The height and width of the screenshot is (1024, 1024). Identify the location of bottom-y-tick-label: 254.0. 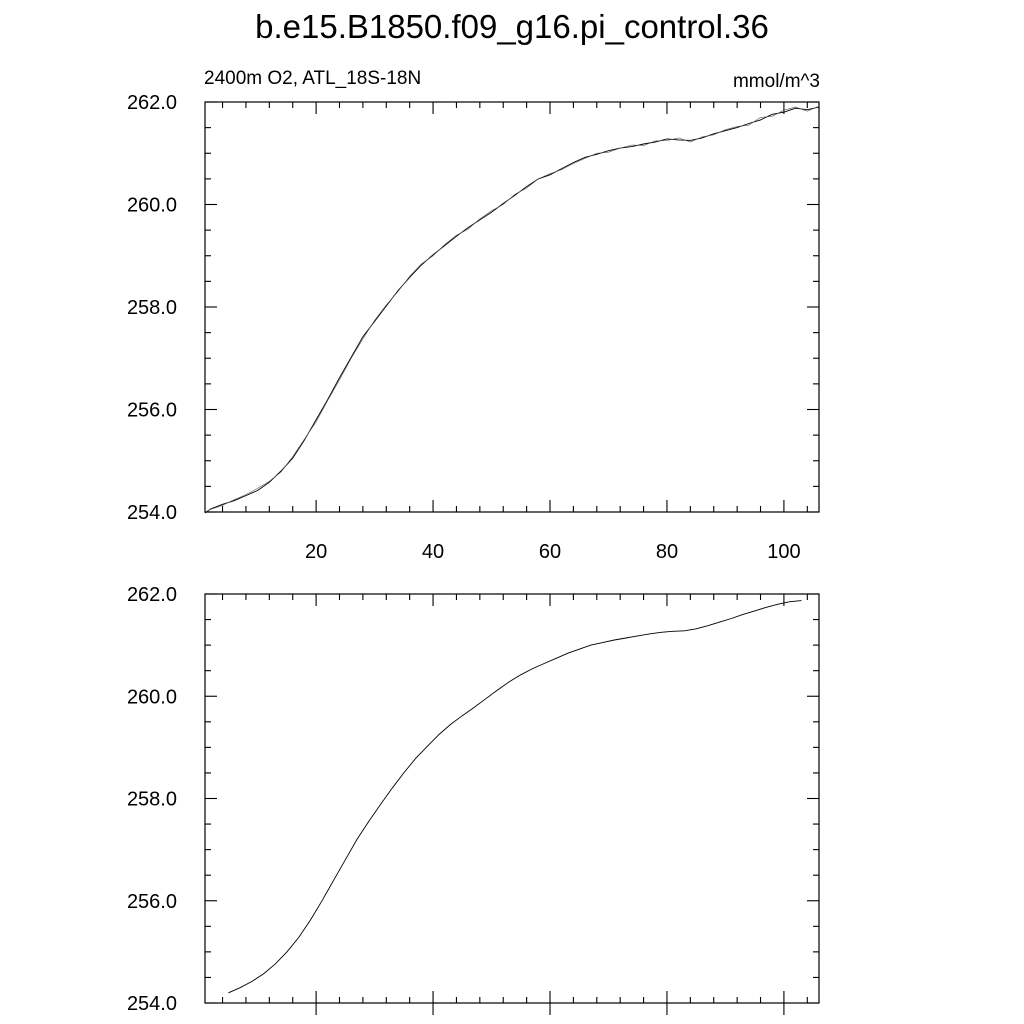
(152, 1004).